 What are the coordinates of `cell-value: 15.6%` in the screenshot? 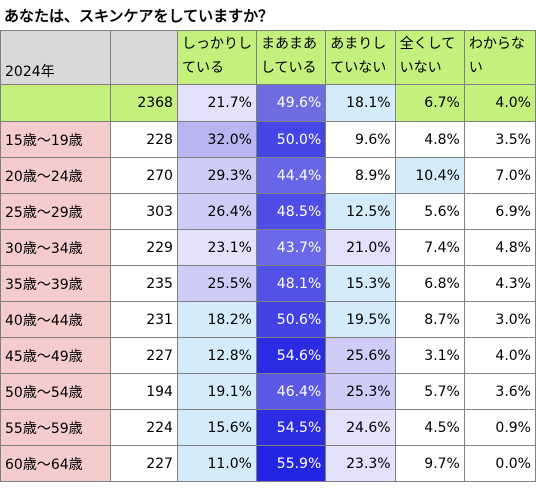 It's located at (216, 427).